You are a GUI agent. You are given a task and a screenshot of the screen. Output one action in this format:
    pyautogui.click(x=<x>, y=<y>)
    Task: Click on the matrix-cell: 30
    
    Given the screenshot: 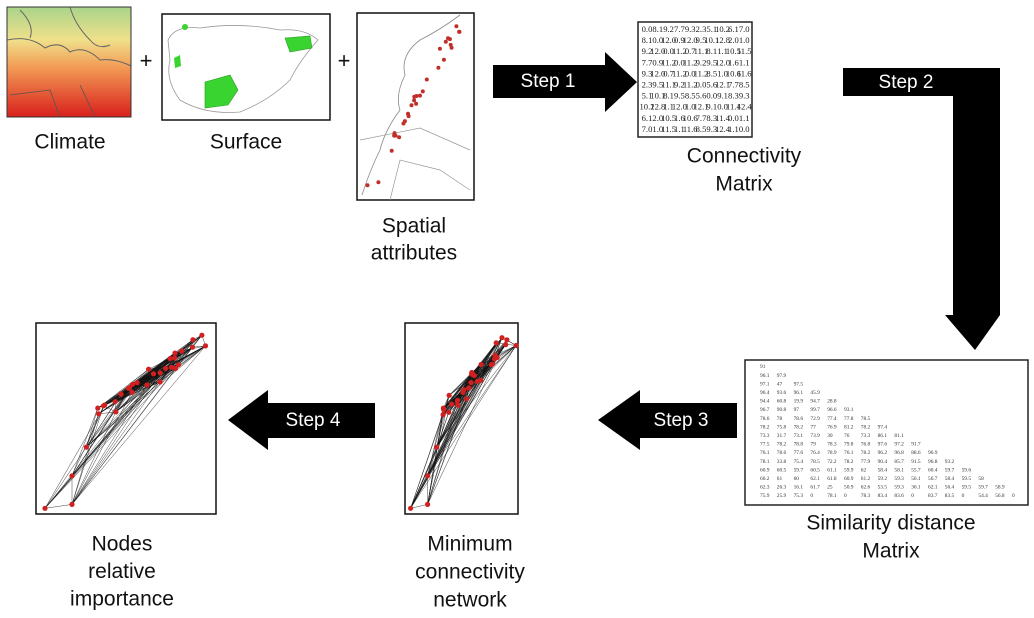 What is the action you would take?
    pyautogui.click(x=830, y=436)
    